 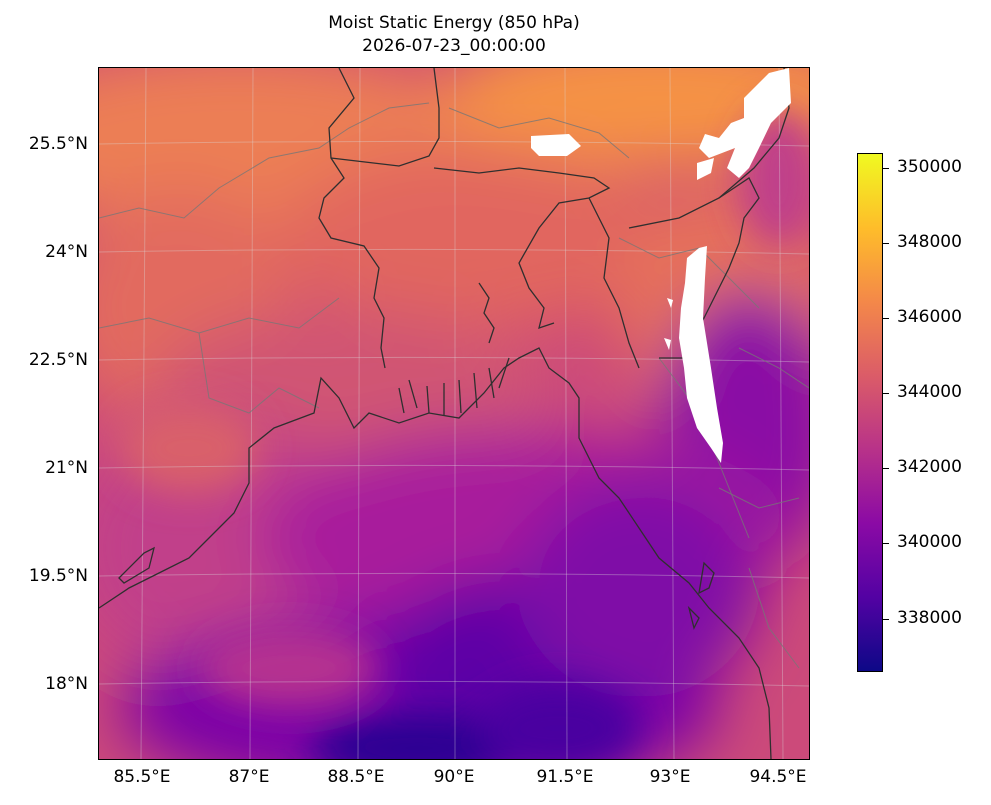 What do you see at coordinates (870, 412) in the screenshot?
I see `colorbar` at bounding box center [870, 412].